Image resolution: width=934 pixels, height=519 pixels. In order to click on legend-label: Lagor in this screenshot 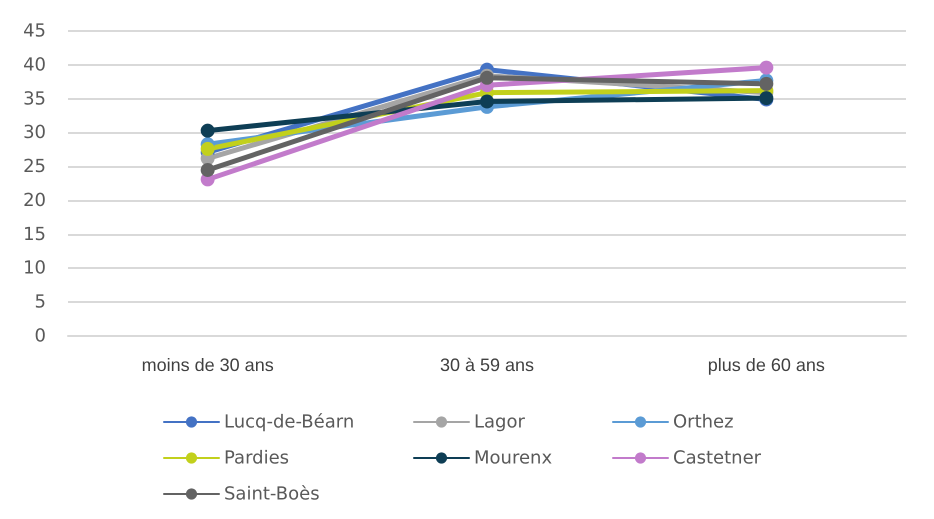, I will do `click(500, 422)`.